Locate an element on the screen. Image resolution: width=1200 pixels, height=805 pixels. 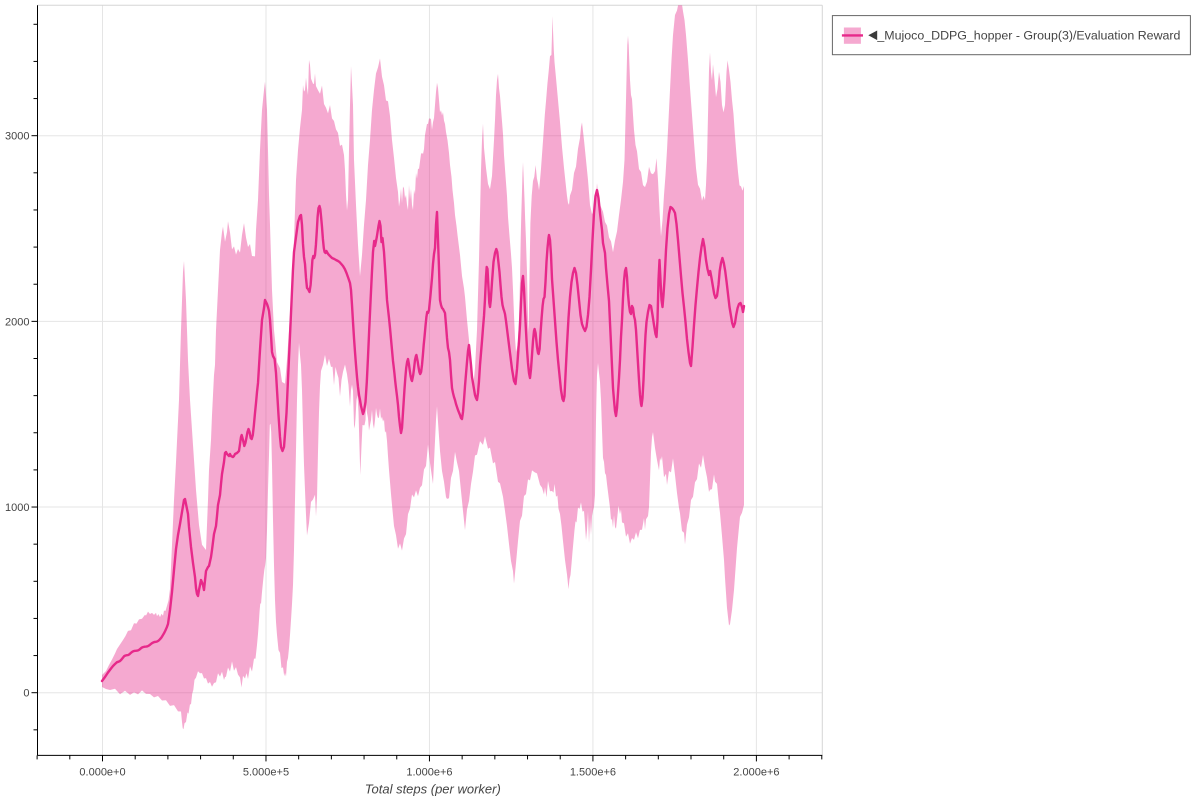
svg-text: 2000 is located at coordinates (17, 322).